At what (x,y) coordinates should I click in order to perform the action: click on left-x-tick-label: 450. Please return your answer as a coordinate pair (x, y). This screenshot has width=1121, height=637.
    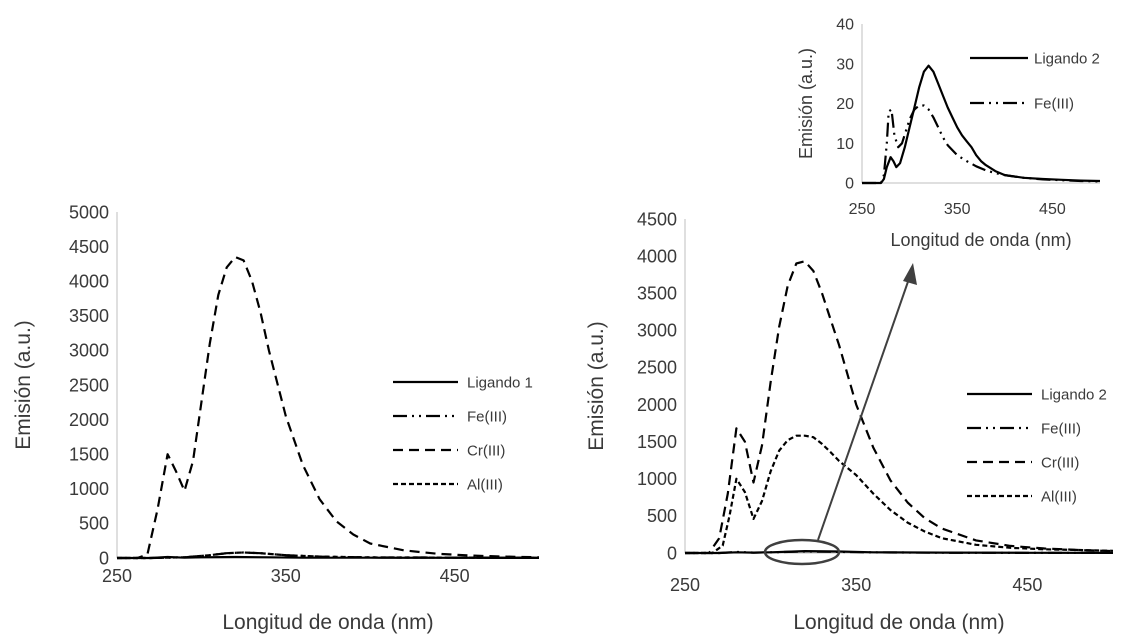
    Looking at the image, I should click on (455, 576).